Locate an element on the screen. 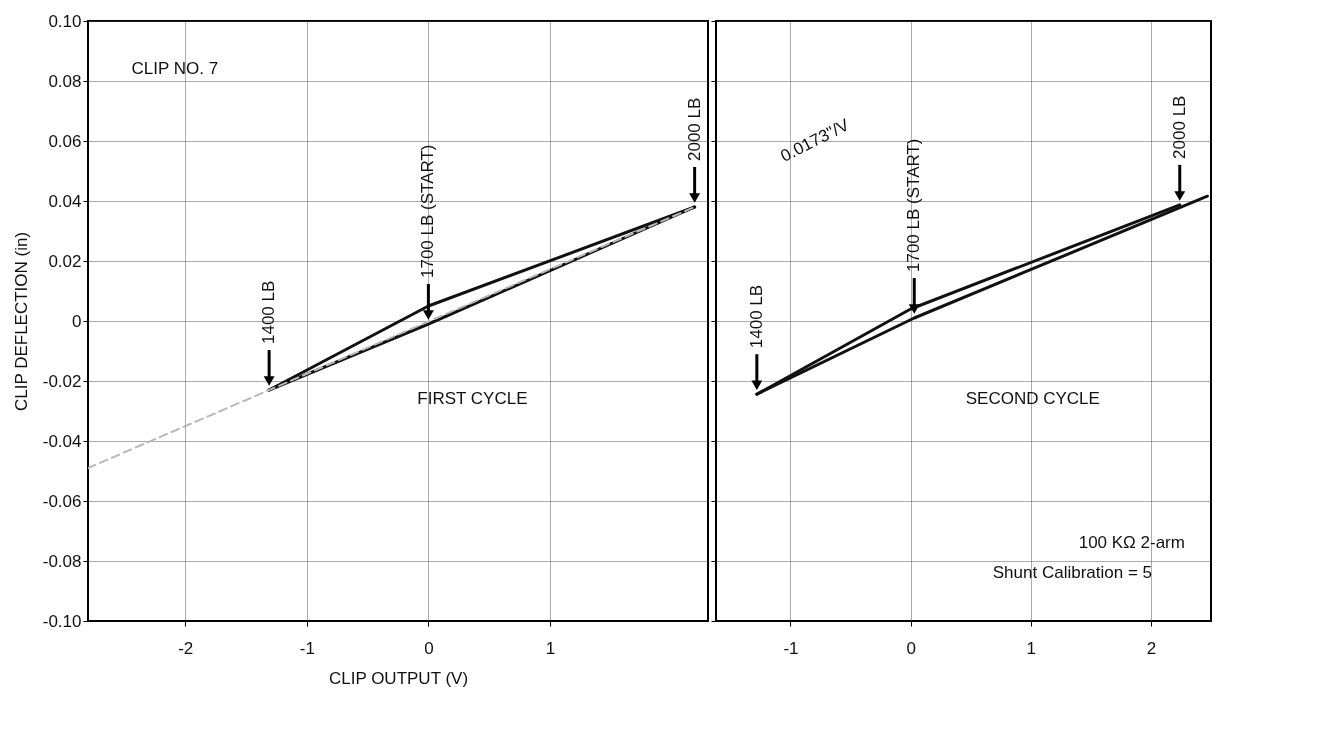  y-tick-label: -0.08 is located at coordinates (62, 561).